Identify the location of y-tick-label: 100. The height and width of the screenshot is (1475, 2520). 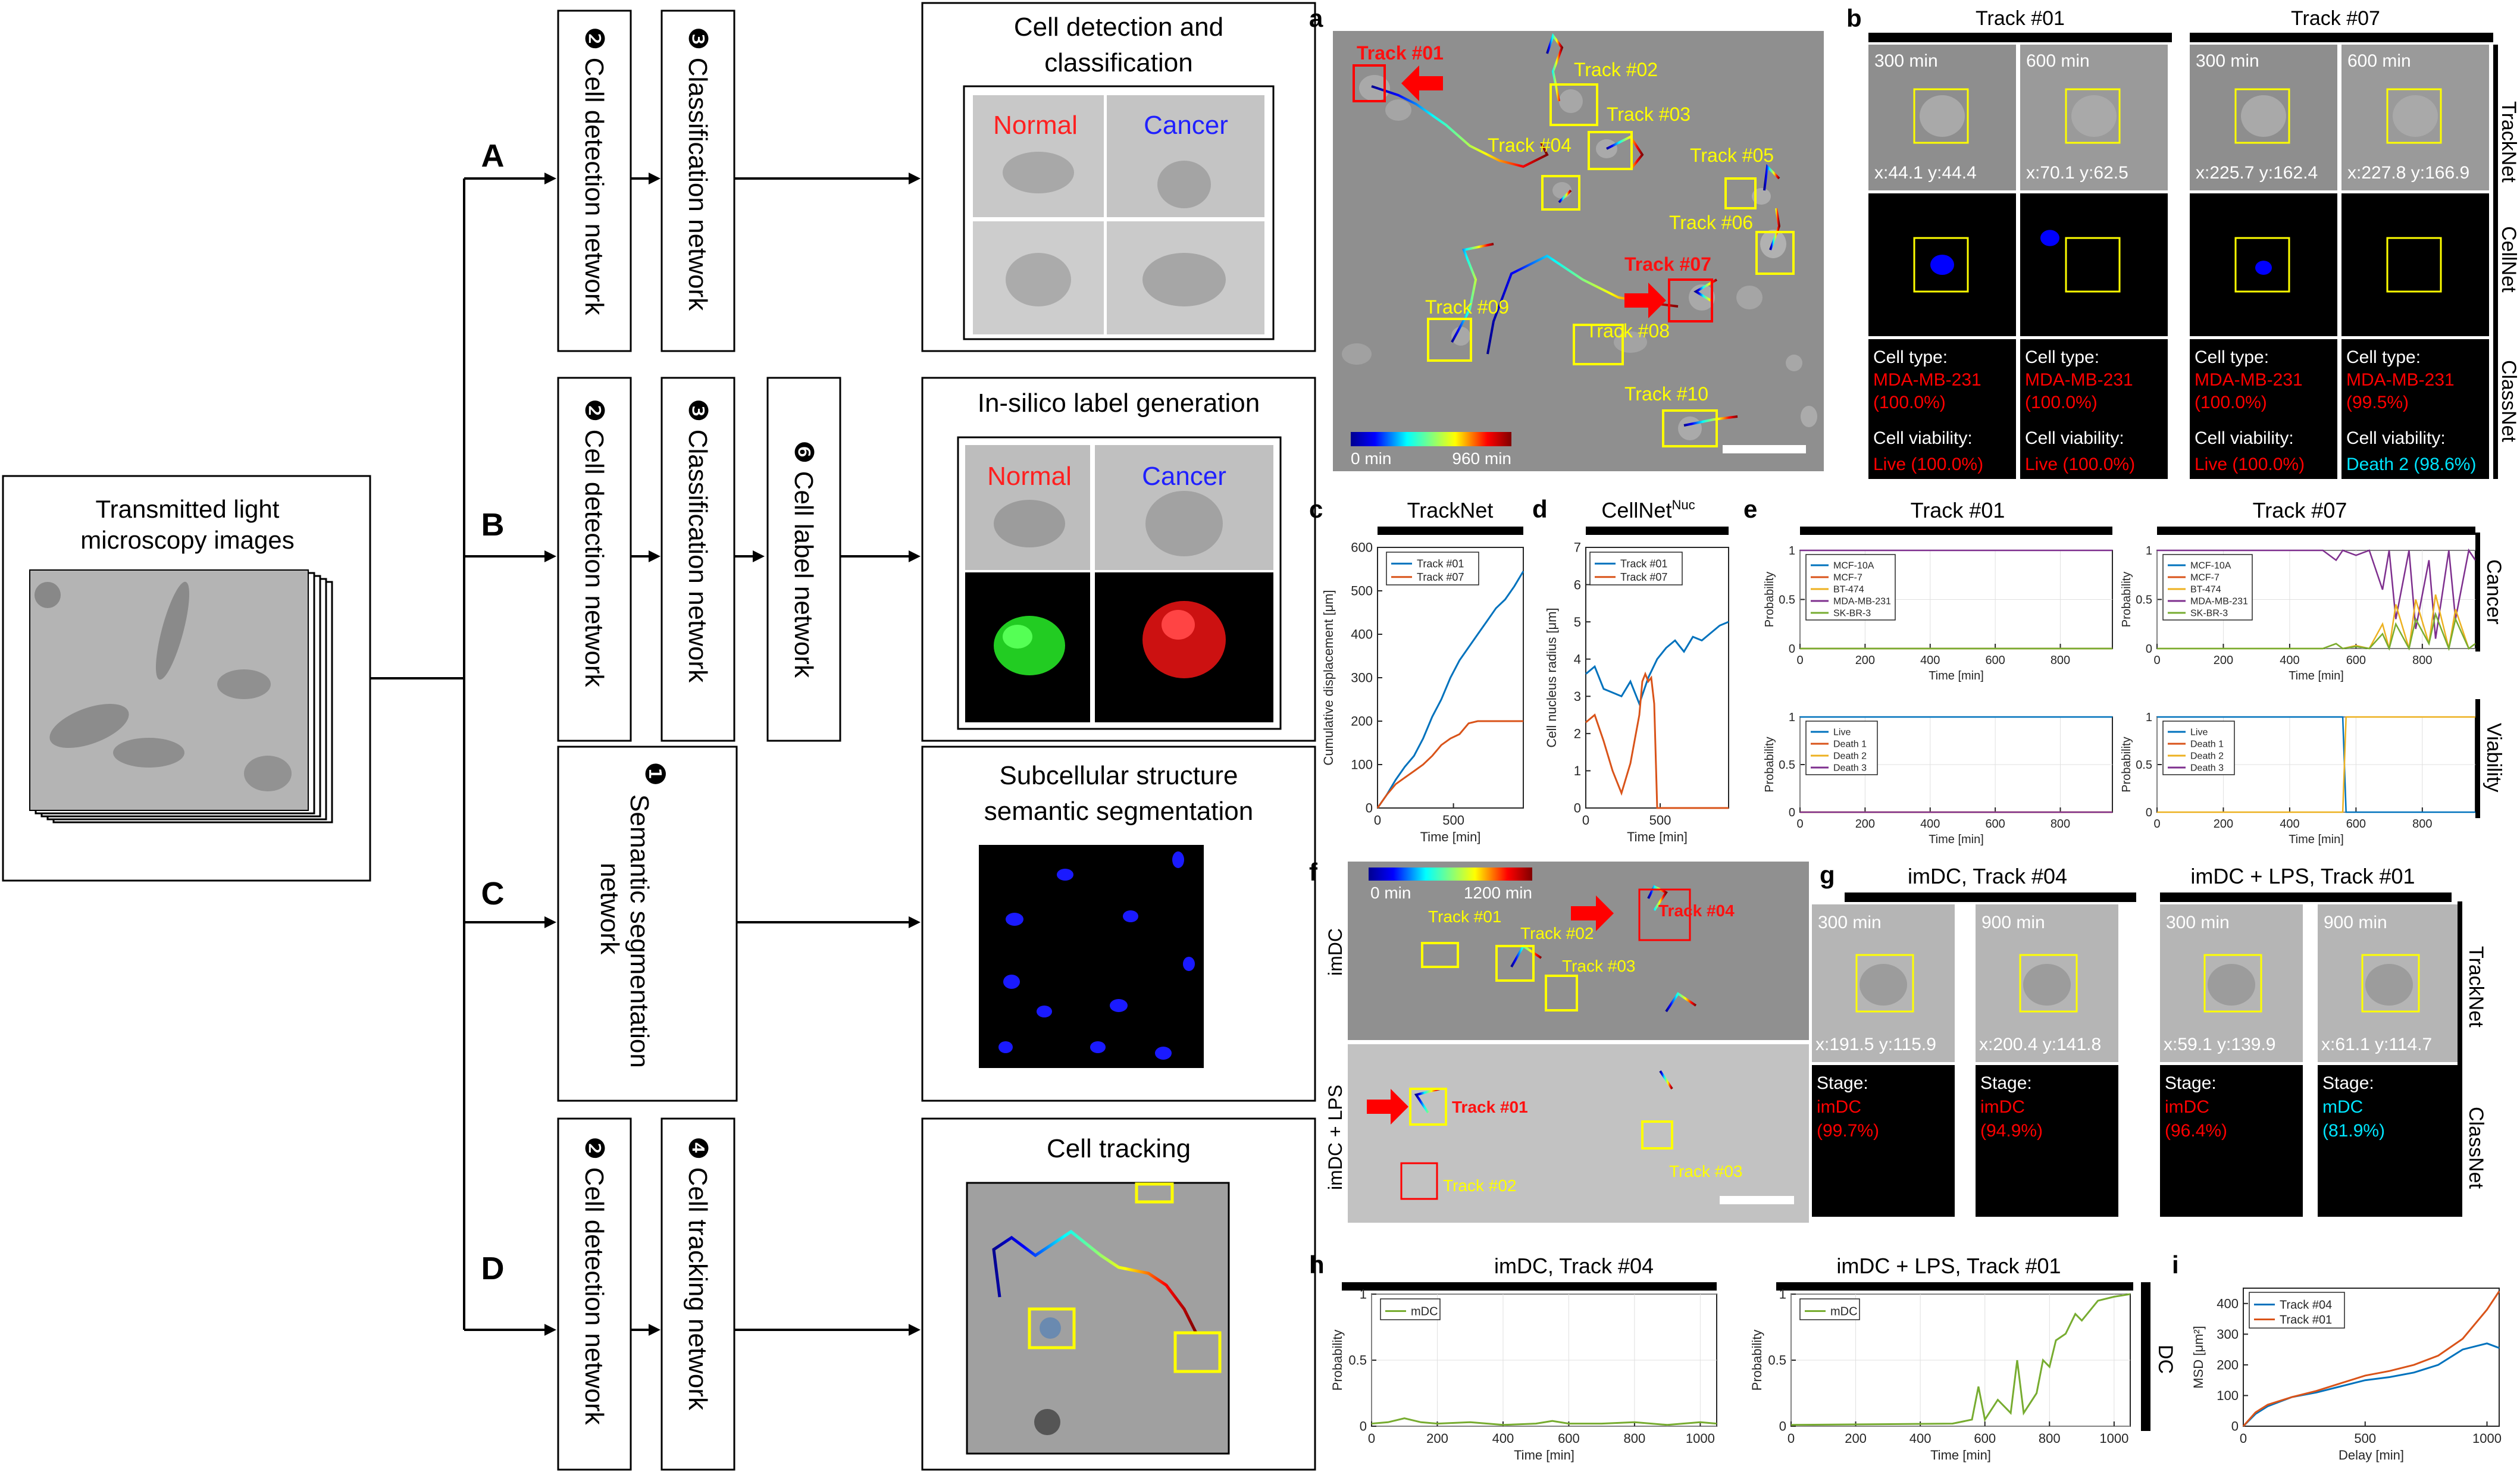
(2228, 1395).